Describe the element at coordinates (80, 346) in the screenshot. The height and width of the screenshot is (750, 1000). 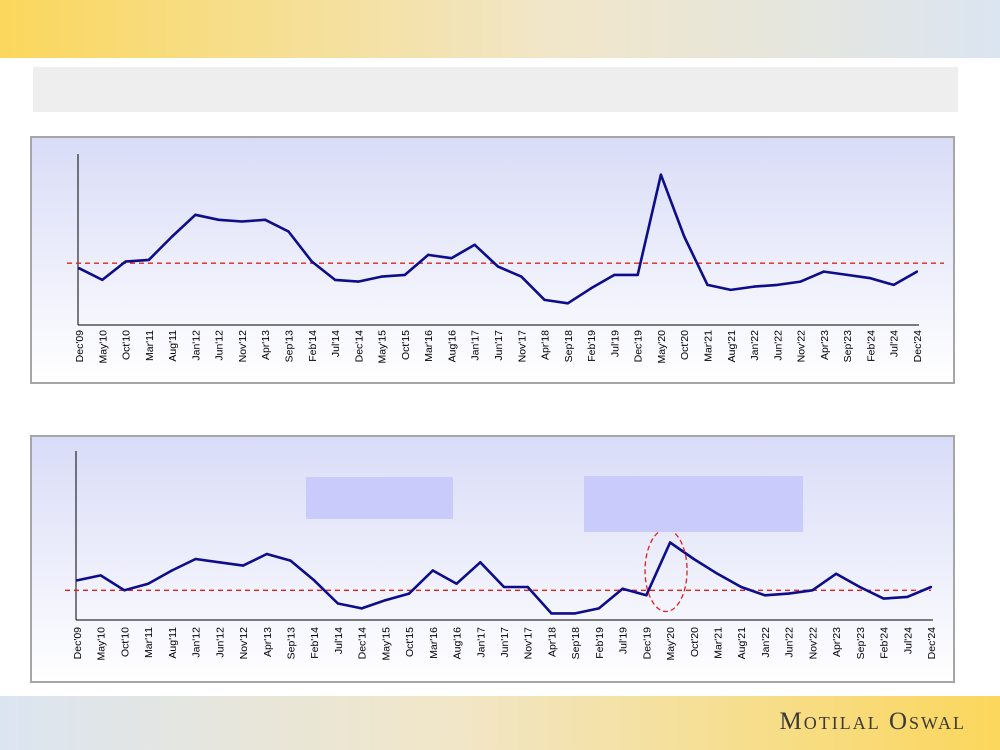
I see `x-tick-label: Dec'09` at that location.